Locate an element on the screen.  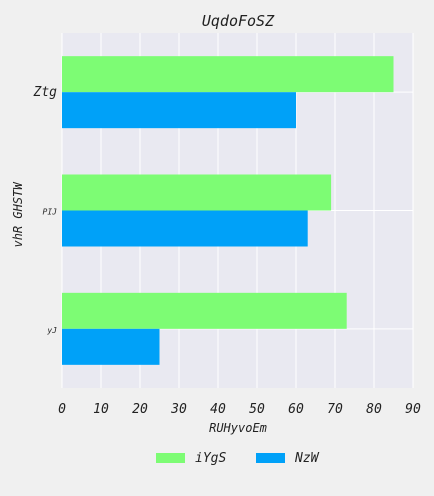
x-tick-label: 70 is located at coordinates (335, 409).